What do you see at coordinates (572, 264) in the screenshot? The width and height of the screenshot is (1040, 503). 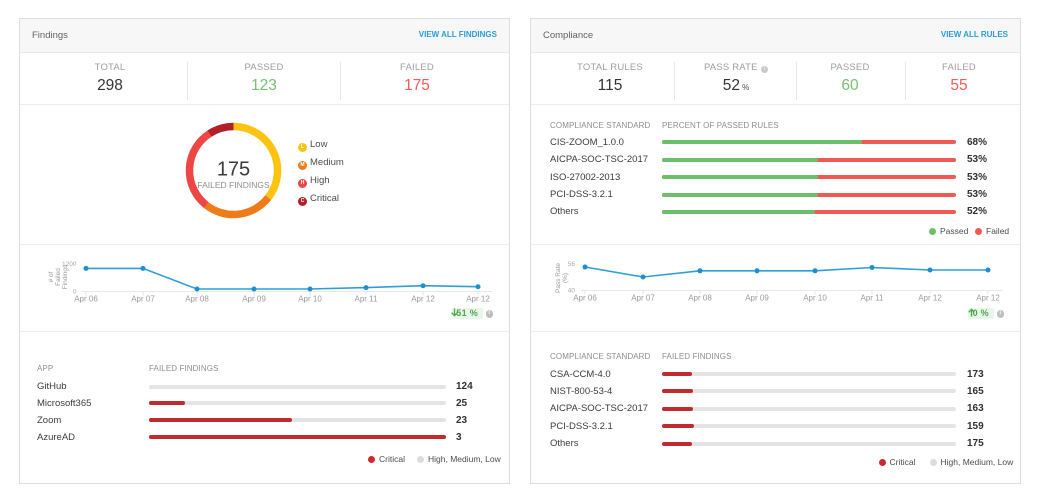 I see `svg-text: 56` at bounding box center [572, 264].